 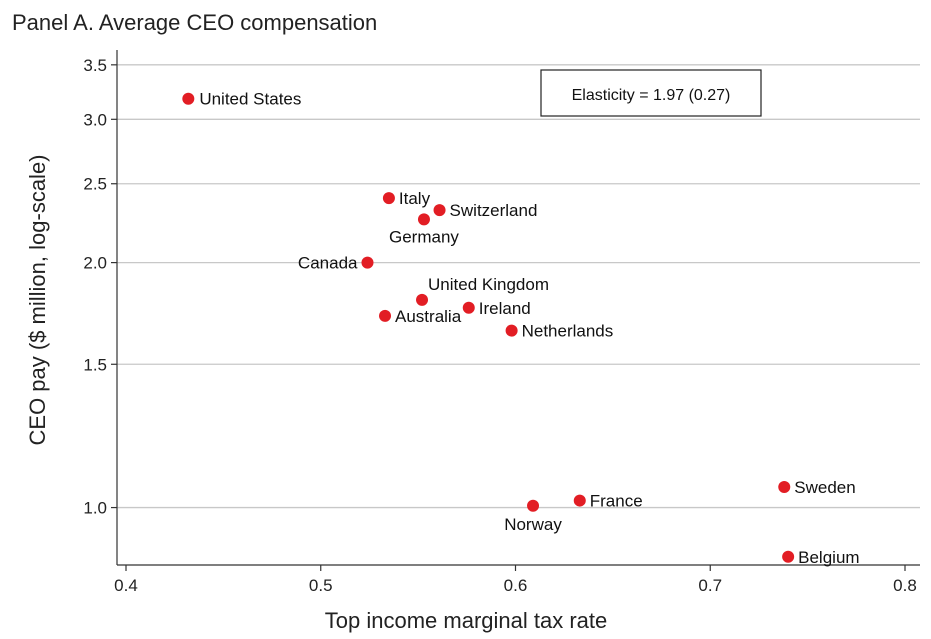 What do you see at coordinates (194, 22) in the screenshot?
I see `chart-title: Panel A. Average CEO compensation` at bounding box center [194, 22].